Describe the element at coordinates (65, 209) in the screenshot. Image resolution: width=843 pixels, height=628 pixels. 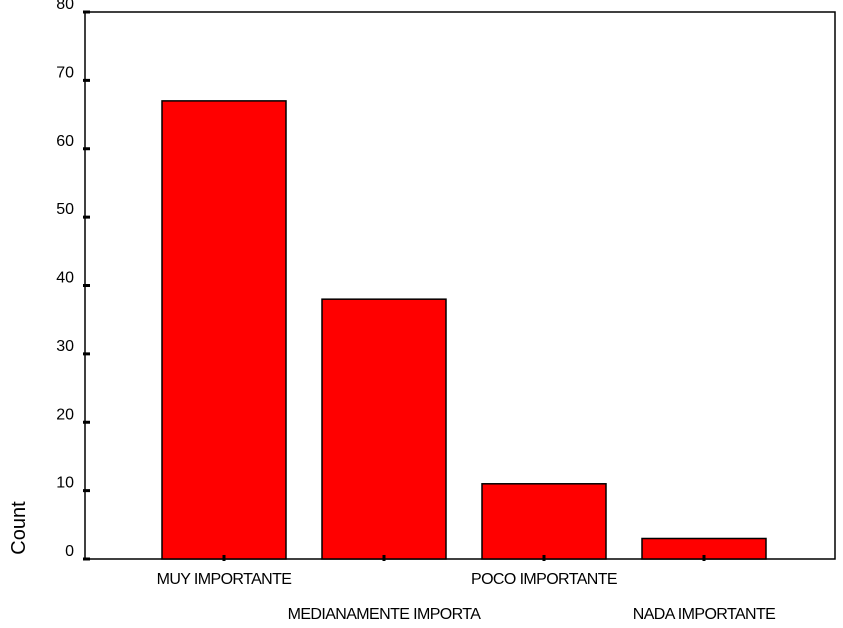
I see `y-tick-label: 50` at that location.